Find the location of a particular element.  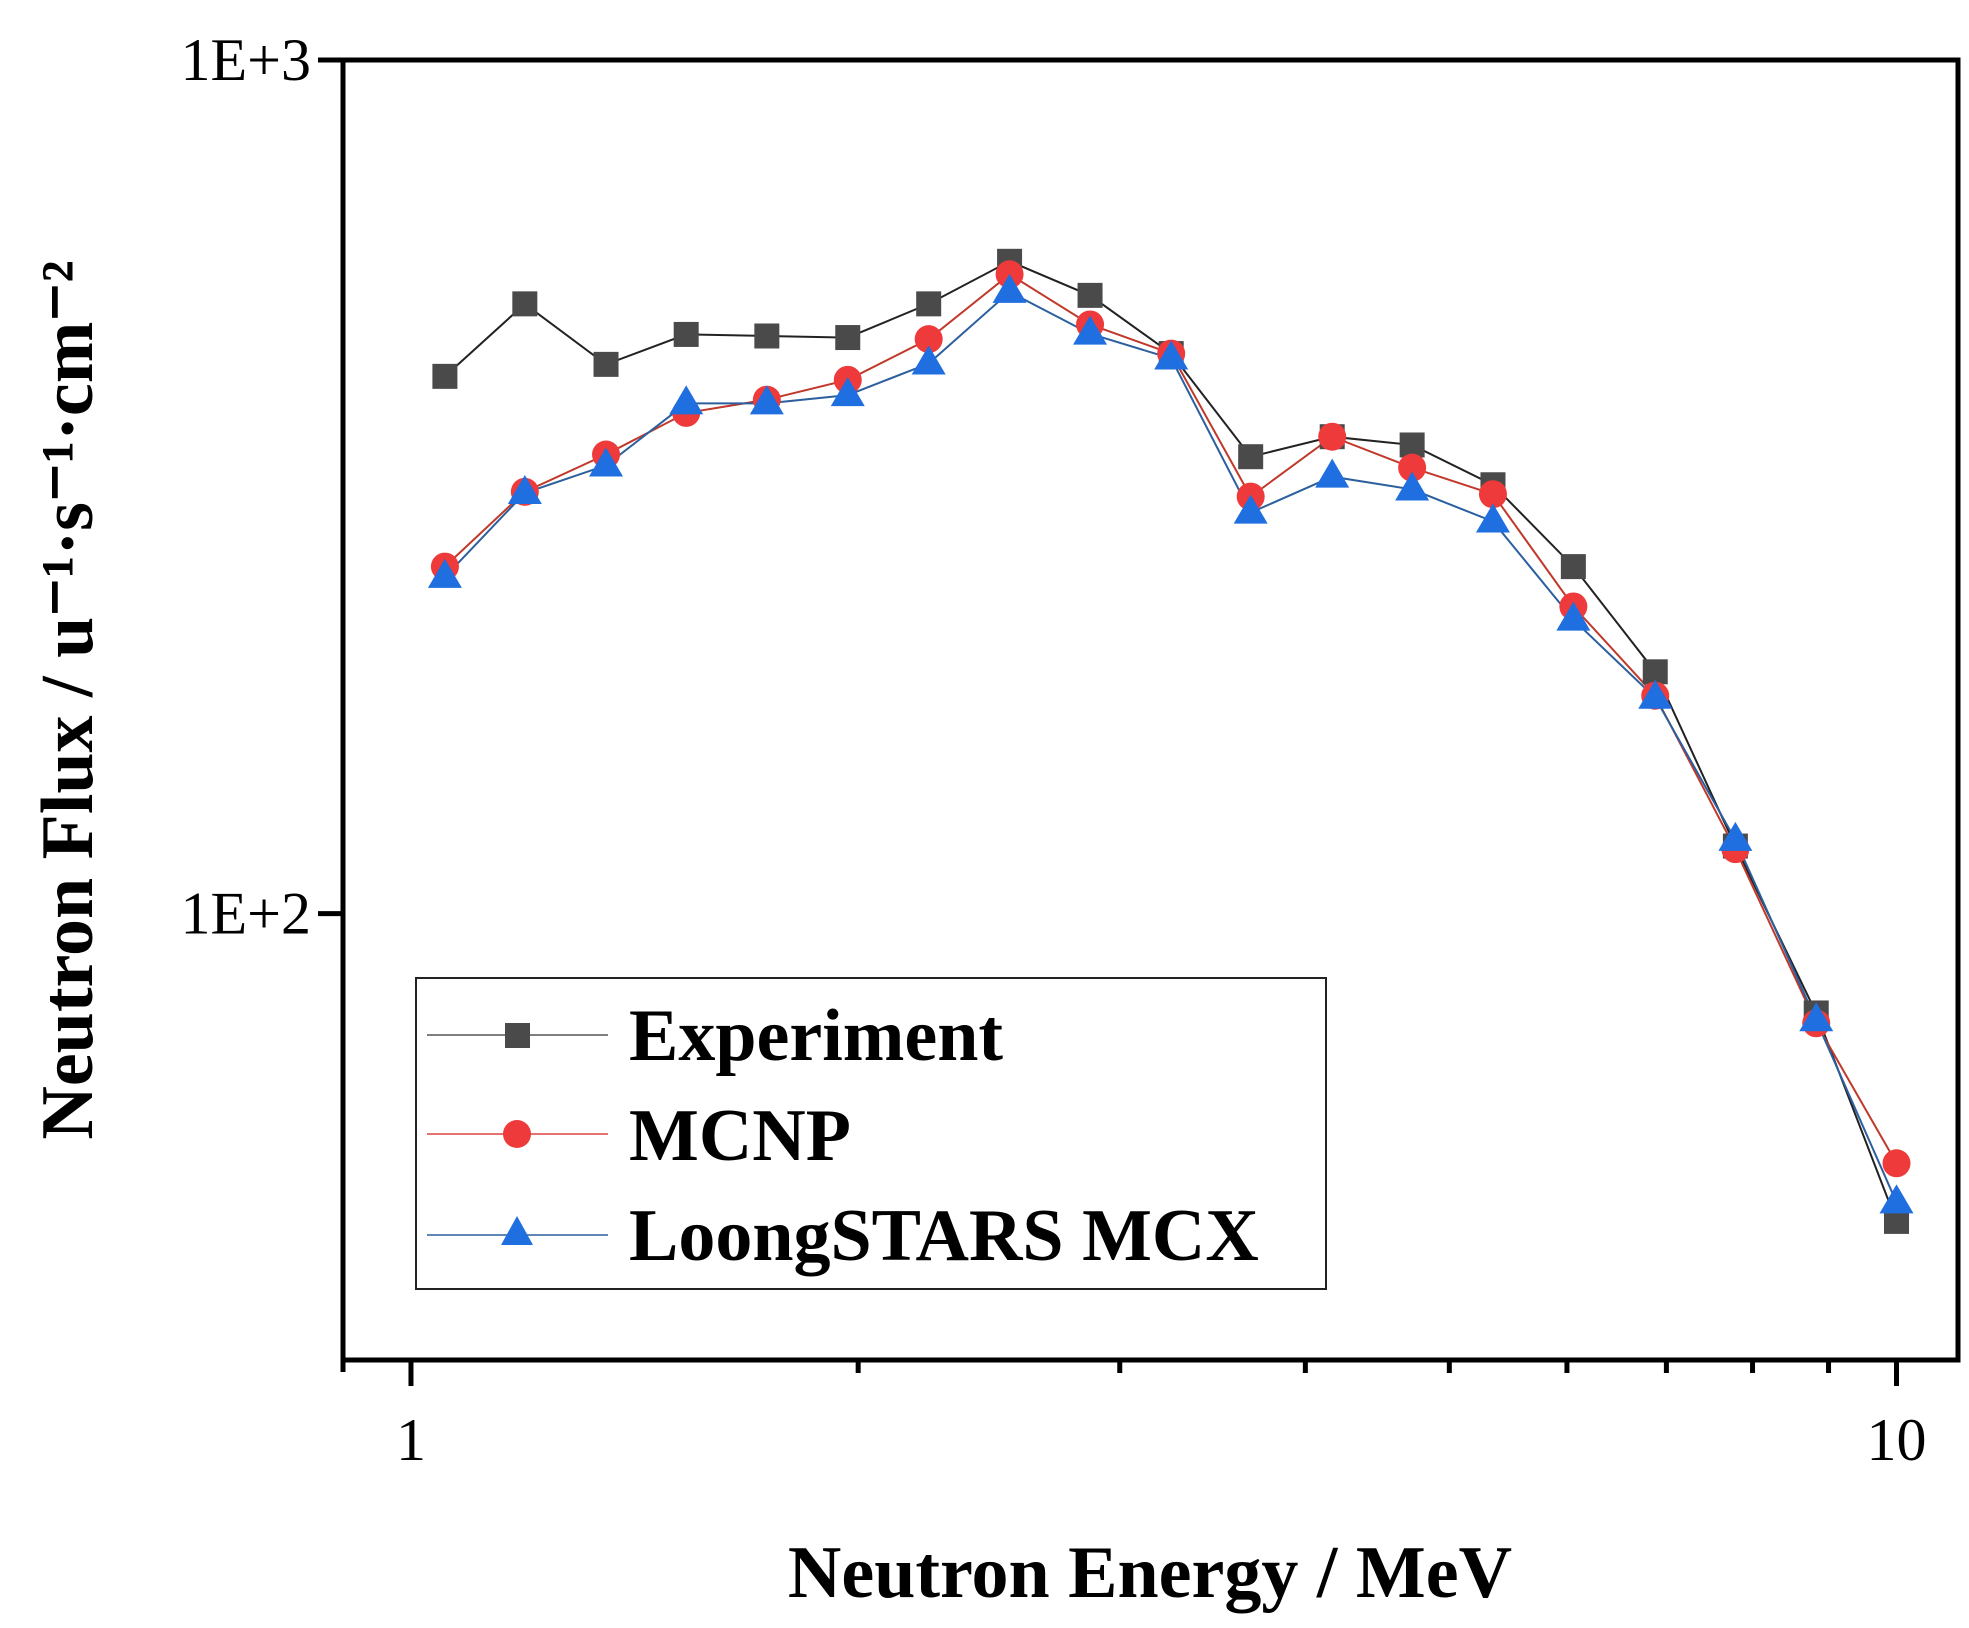

legend-label-experiment: Experiment is located at coordinates (816, 1036).